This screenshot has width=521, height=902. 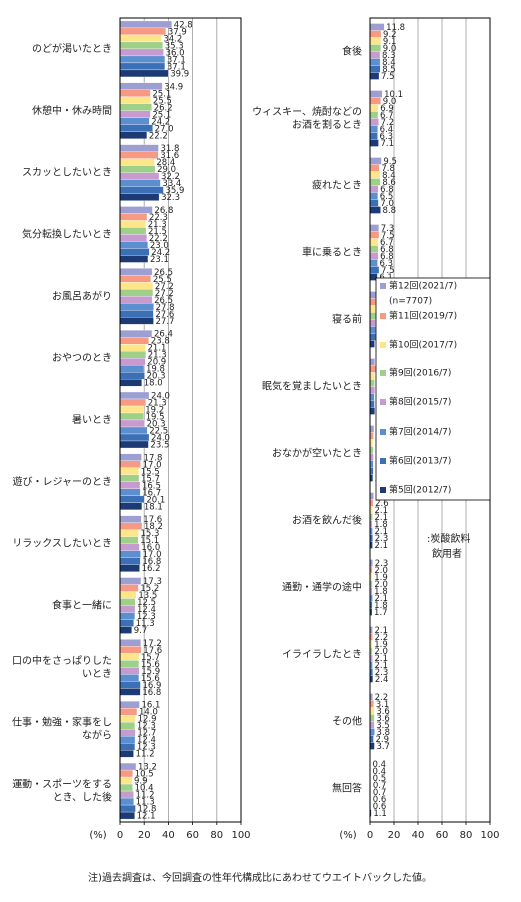 What do you see at coordinates (163, 108) in the screenshot?
I see `value-label: 26.2` at bounding box center [163, 108].